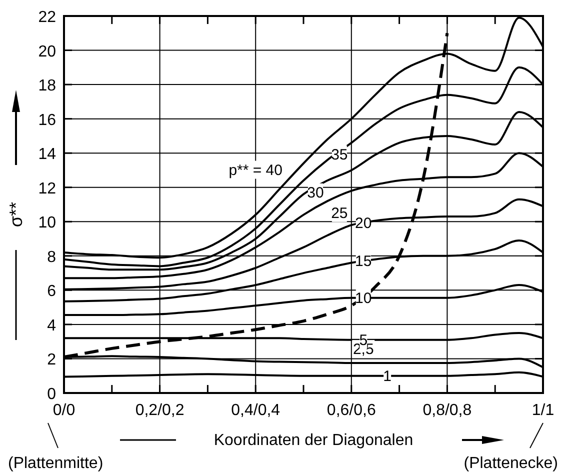  I want to click on series-label: 25, so click(339, 213).